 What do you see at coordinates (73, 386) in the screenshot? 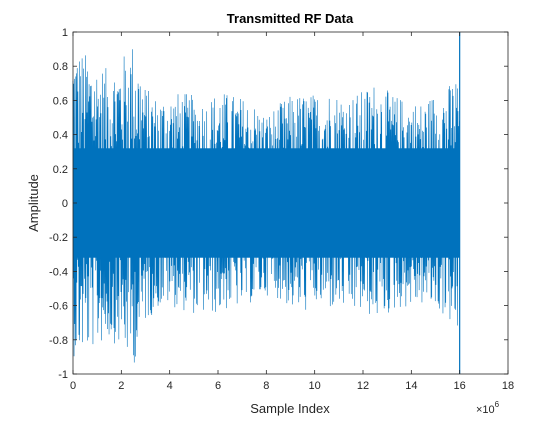
I see `x-tick-label: 0` at bounding box center [73, 386].